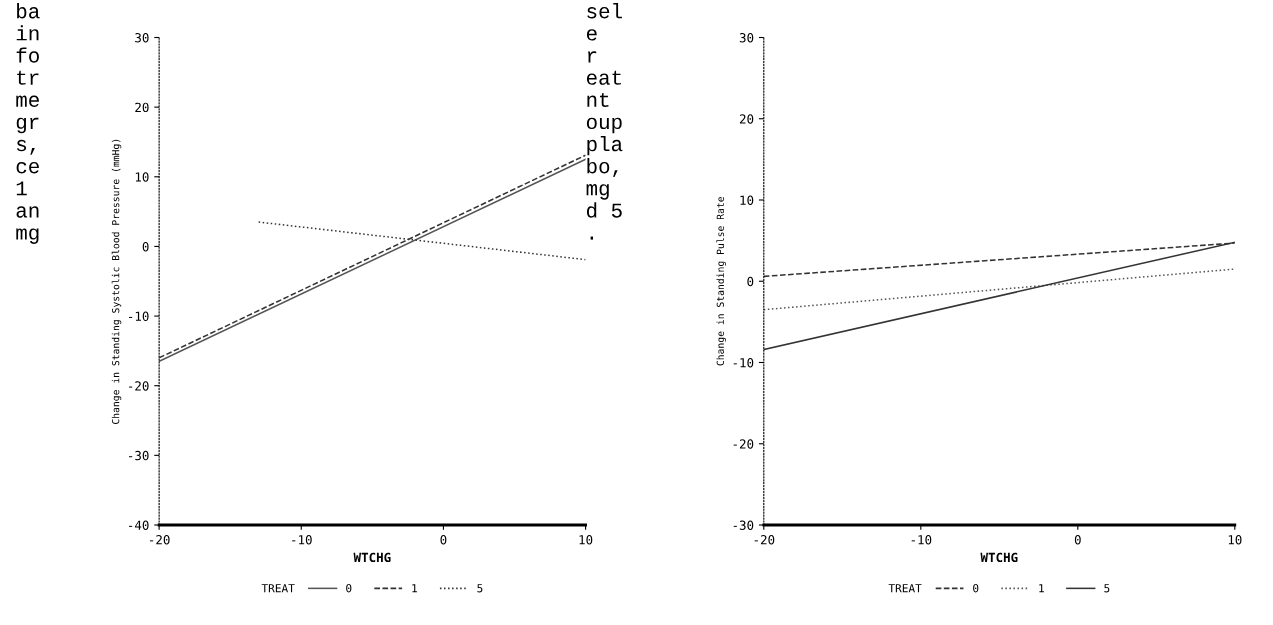  Describe the element at coordinates (604, 121) in the screenshot. I see `text: sel e r eat nt oup pla bo, mg d 5 .` at that location.